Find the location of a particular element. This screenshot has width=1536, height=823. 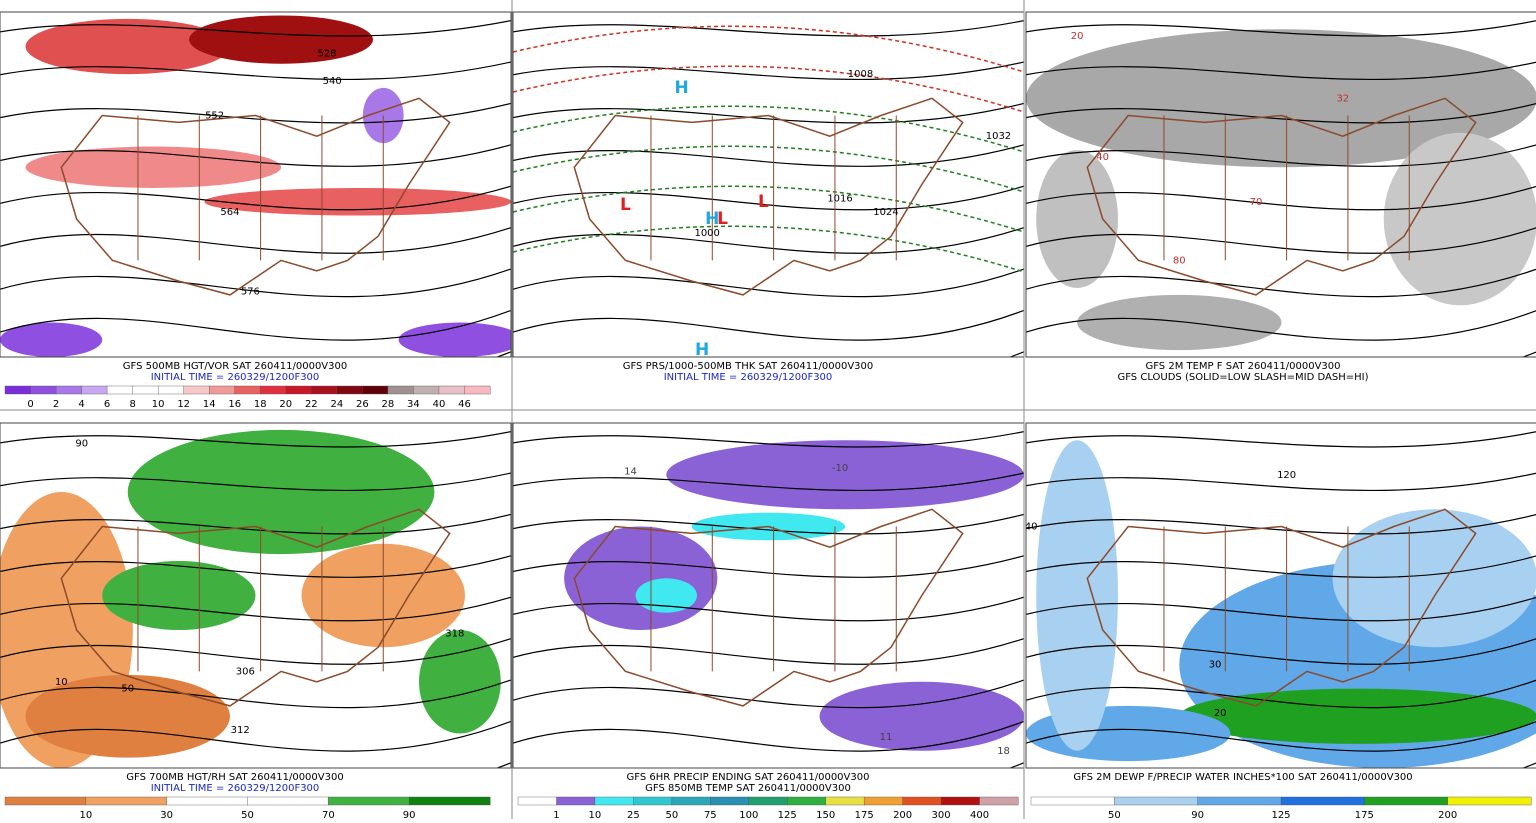

map-label: 50 is located at coordinates (127, 689).